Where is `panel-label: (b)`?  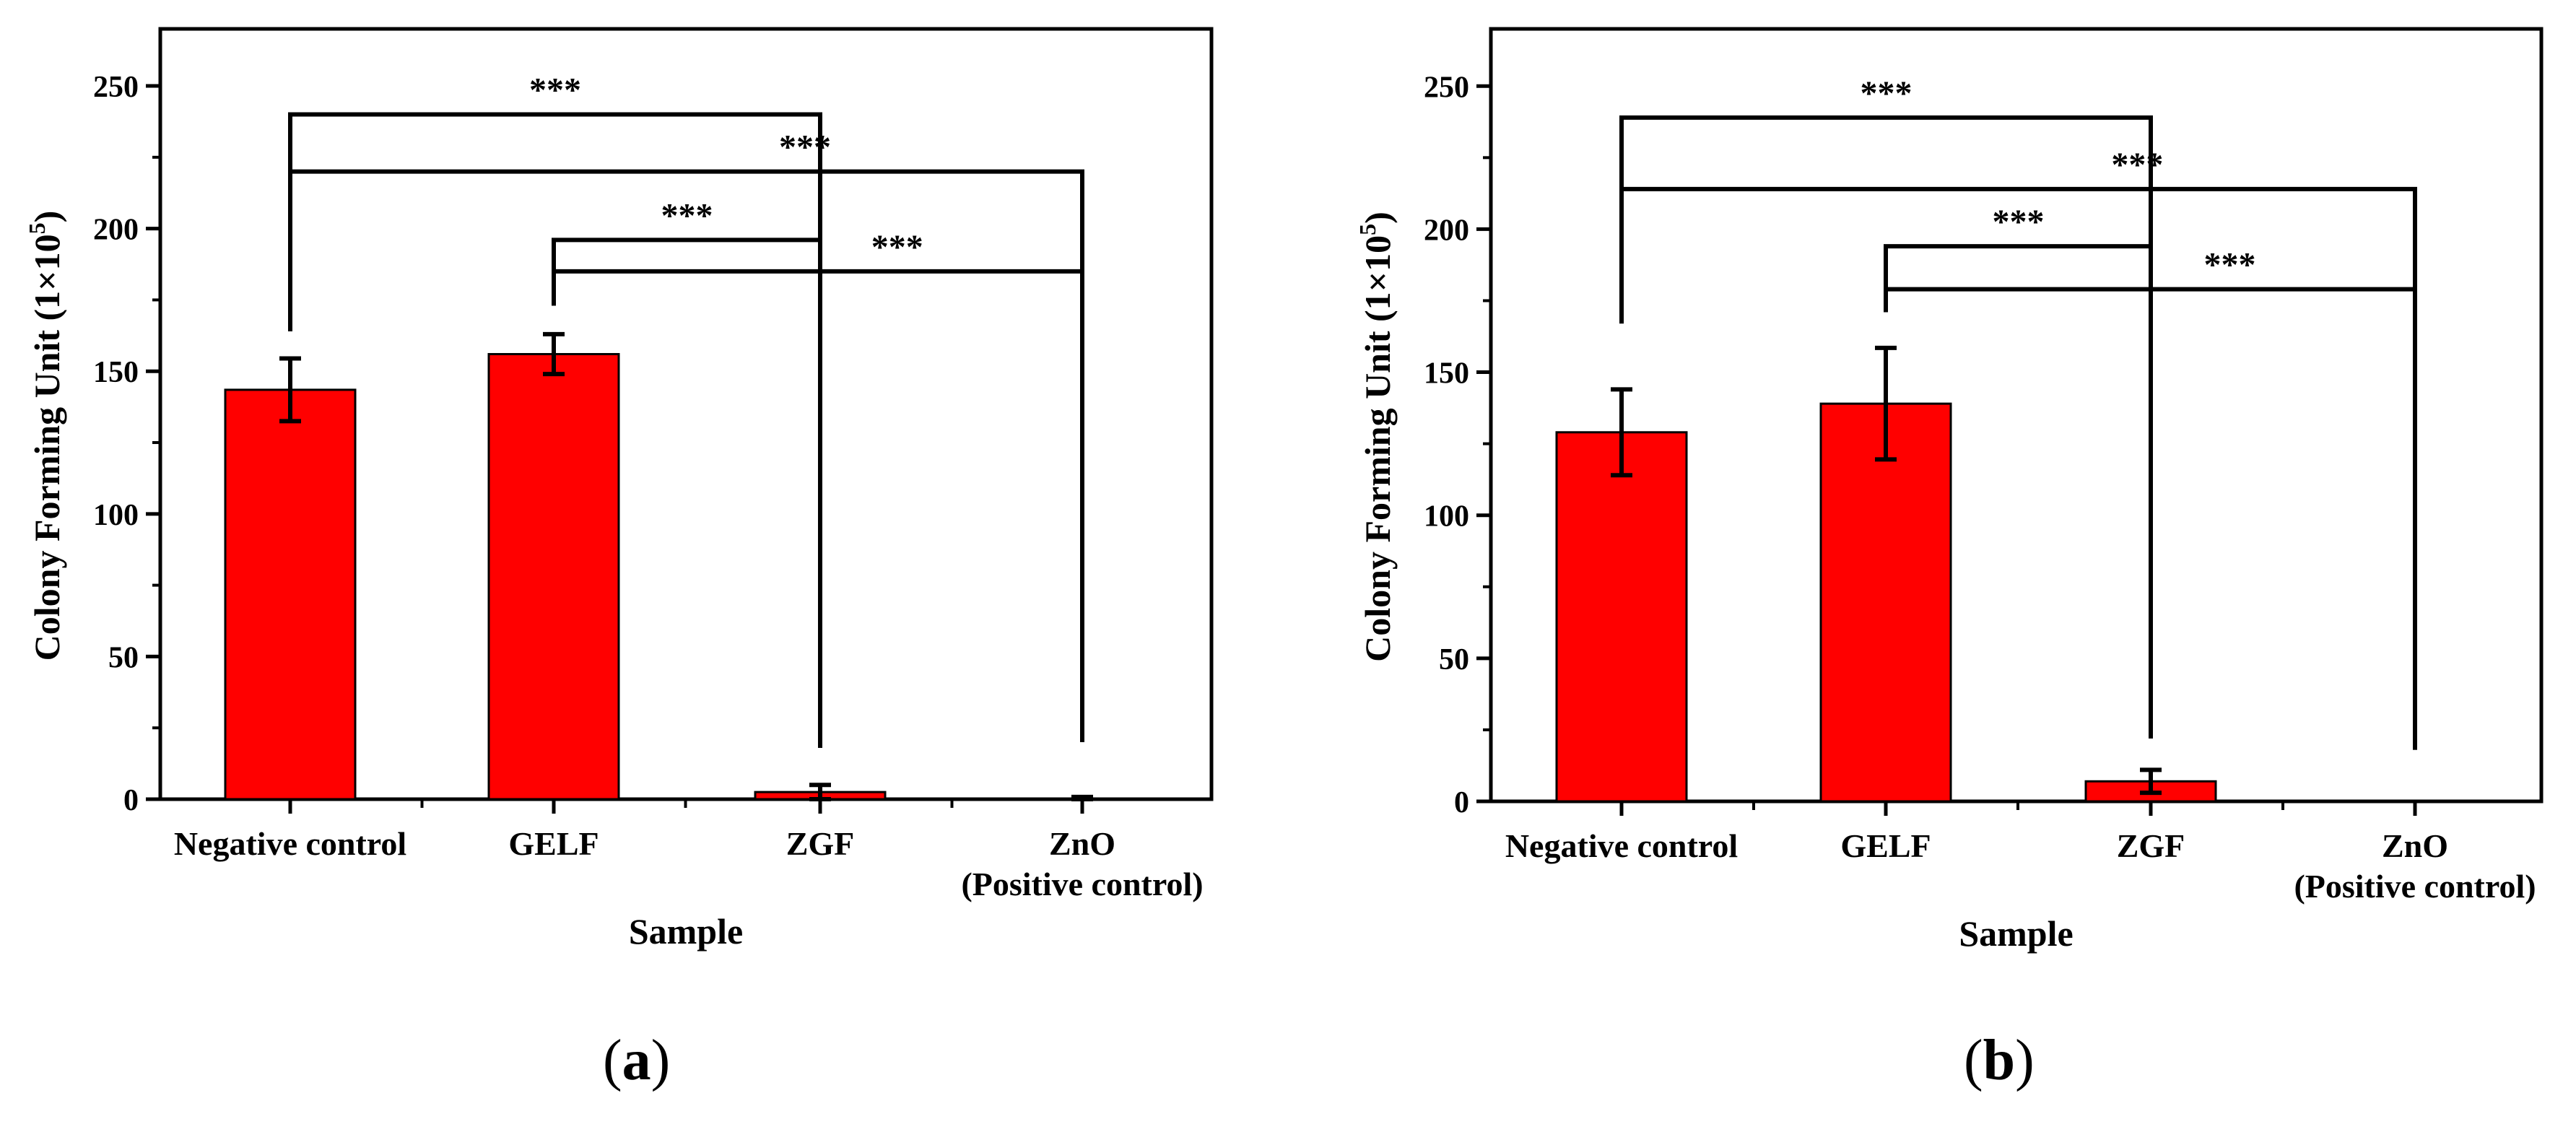
panel-label: (b) is located at coordinates (2000, 1061).